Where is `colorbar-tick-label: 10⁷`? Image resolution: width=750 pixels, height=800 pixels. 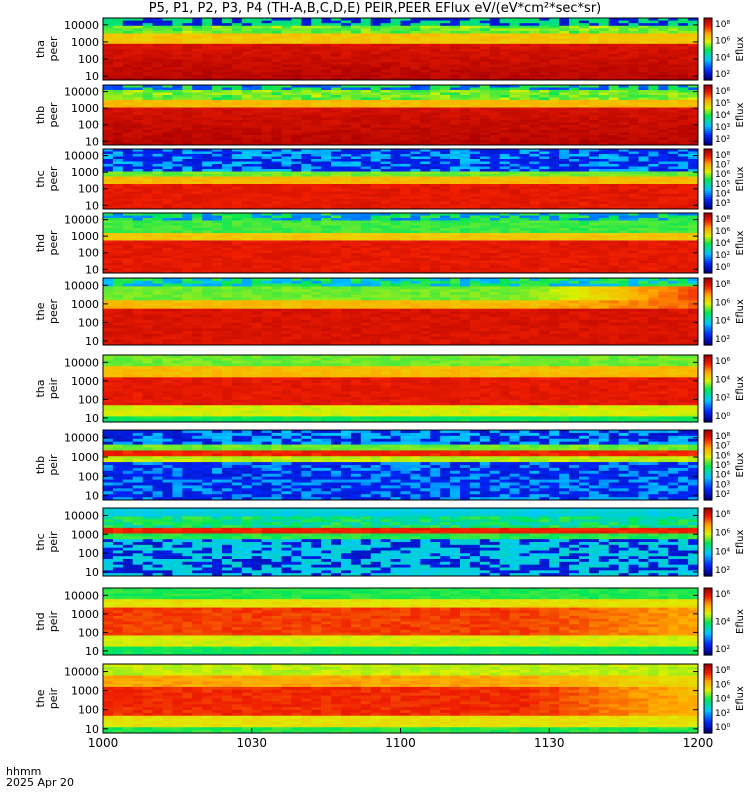 colorbar-tick-label: 10⁷ is located at coordinates (722, 166).